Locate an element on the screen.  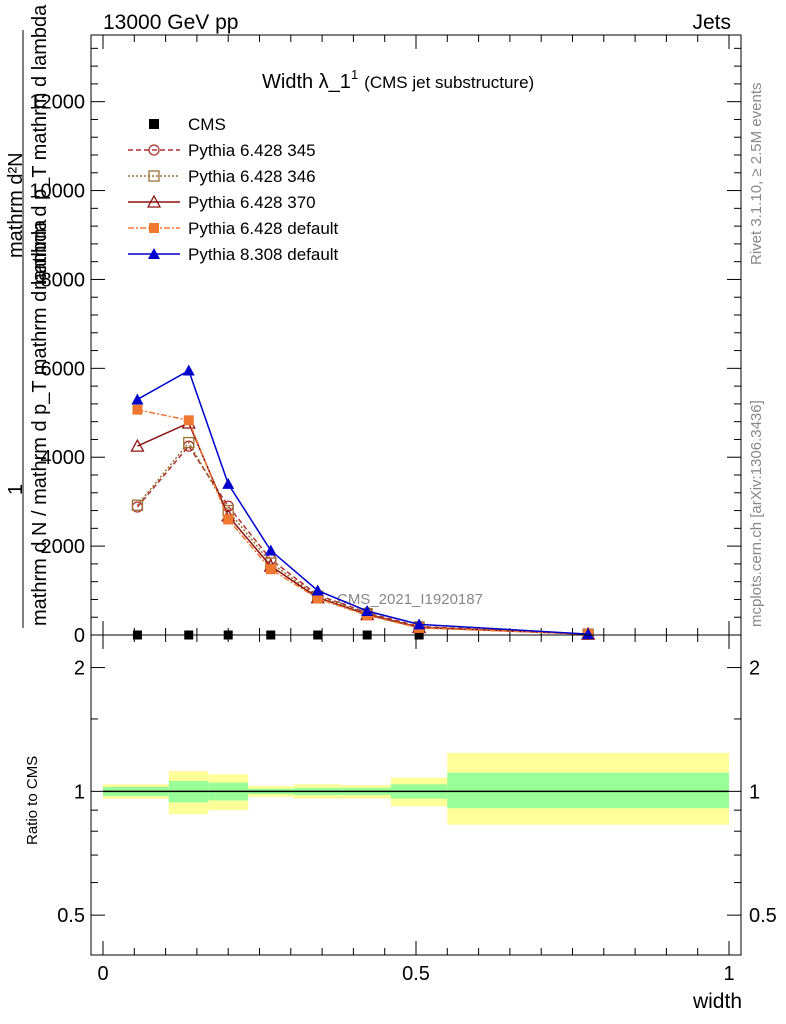
watermark: CMS_2021_I1920187 is located at coordinates (410, 599).